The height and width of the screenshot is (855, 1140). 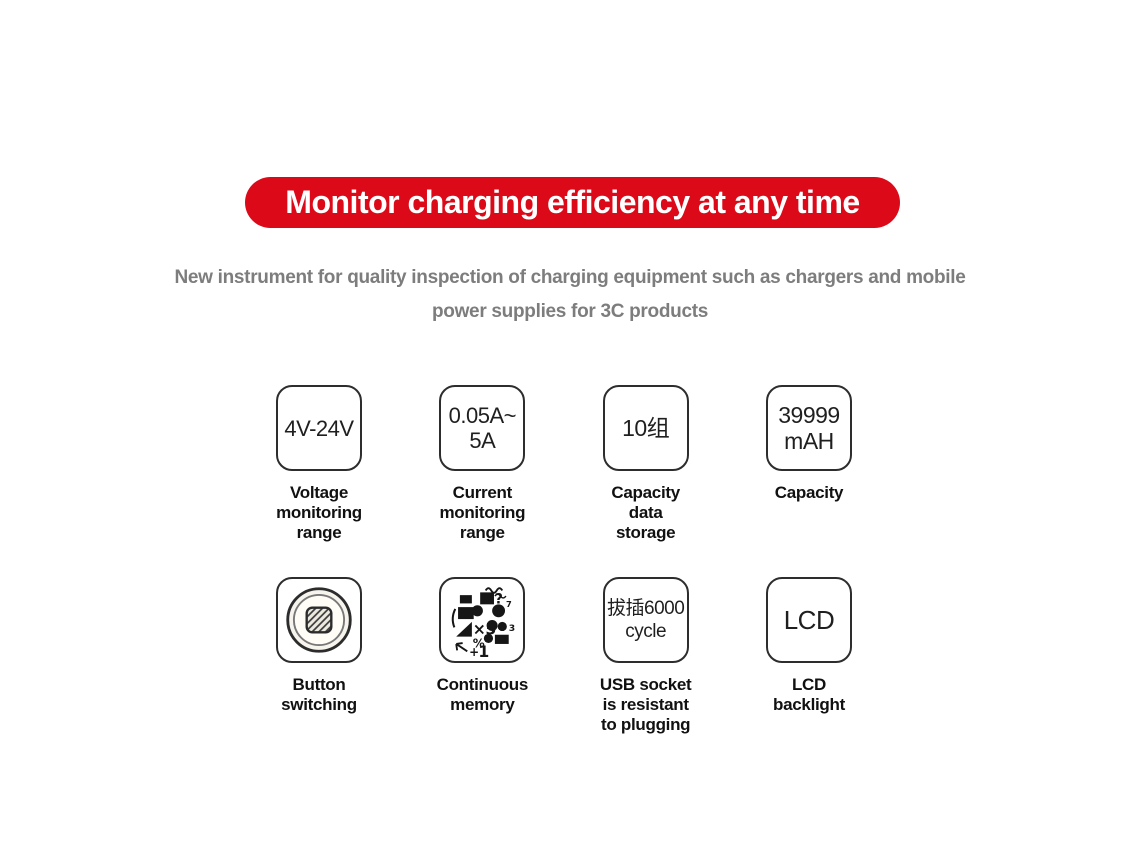 I want to click on feature-button-switching: Button switching, so click(x=319, y=656).